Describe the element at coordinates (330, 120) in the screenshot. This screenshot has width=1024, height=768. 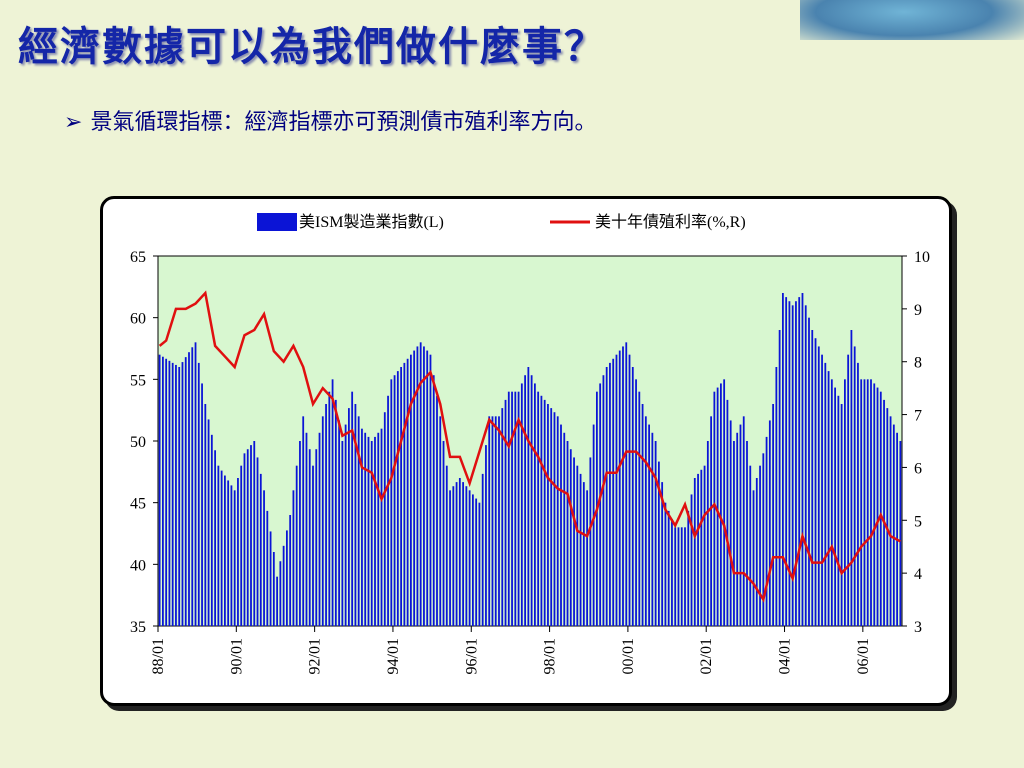
I see `bullet-point: ➢ 景氣循環指標：經濟指標亦可預測債市殖利率方向。` at that location.